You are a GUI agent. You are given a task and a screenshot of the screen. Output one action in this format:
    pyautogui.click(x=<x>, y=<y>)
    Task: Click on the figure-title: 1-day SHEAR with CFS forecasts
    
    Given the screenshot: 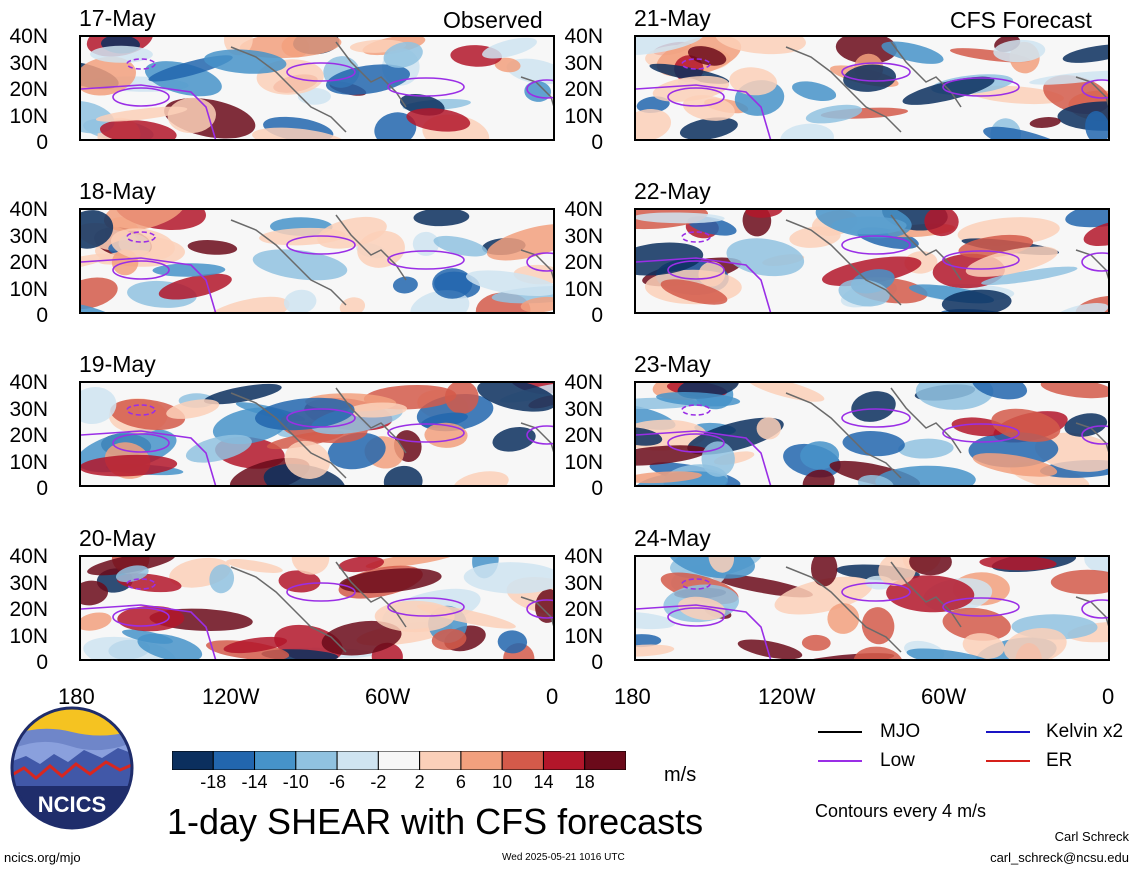 What is the action you would take?
    pyautogui.click(x=435, y=821)
    